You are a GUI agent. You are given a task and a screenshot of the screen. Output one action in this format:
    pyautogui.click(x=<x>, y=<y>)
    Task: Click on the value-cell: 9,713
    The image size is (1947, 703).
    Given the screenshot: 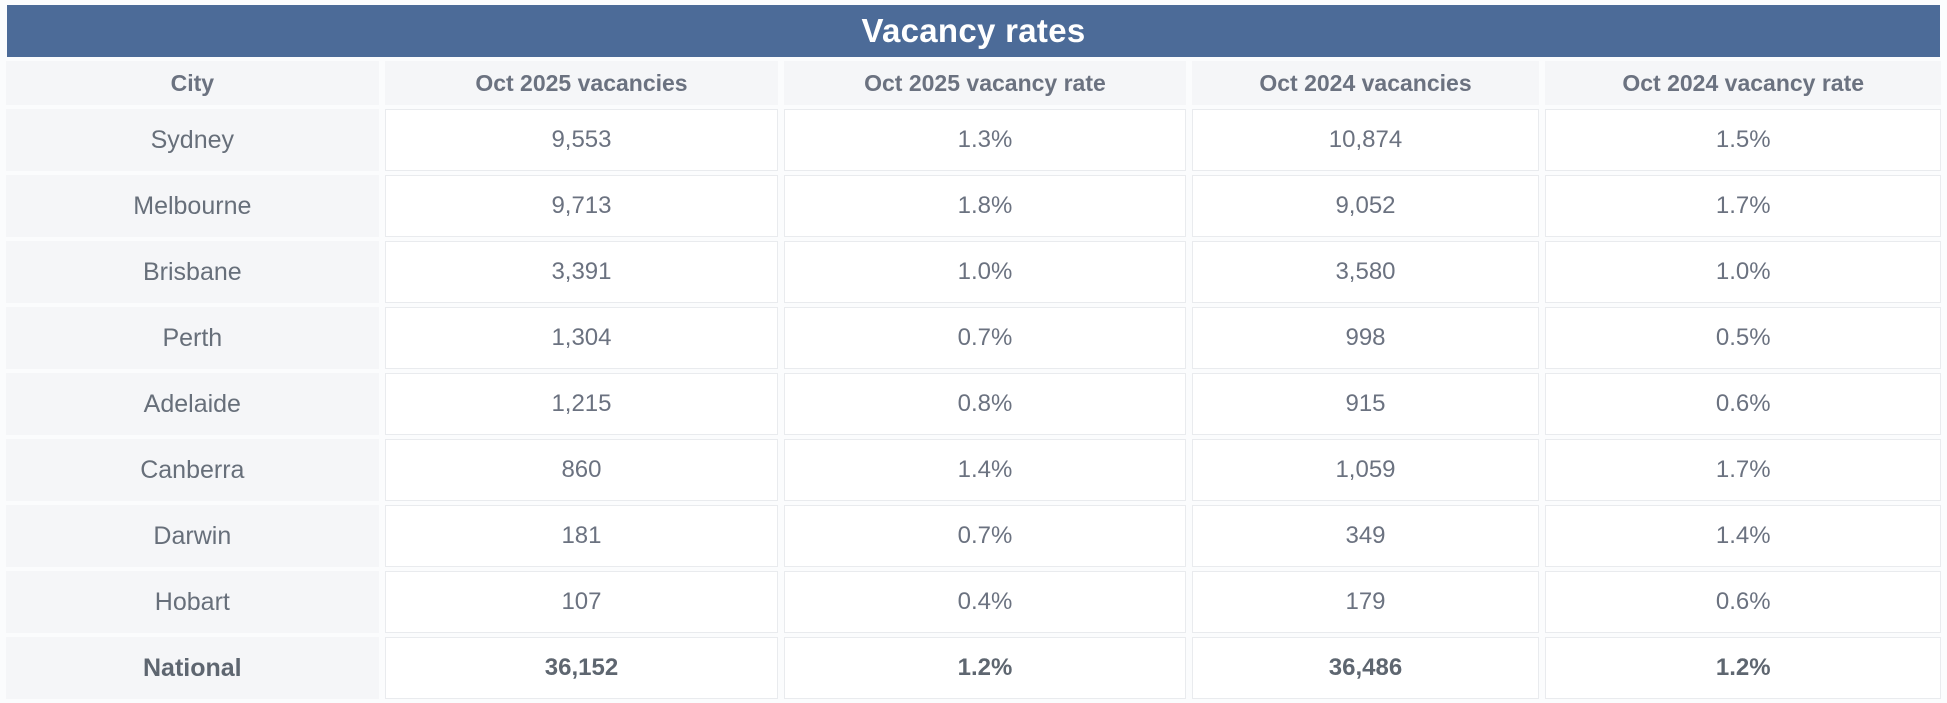 What is the action you would take?
    pyautogui.click(x=581, y=206)
    